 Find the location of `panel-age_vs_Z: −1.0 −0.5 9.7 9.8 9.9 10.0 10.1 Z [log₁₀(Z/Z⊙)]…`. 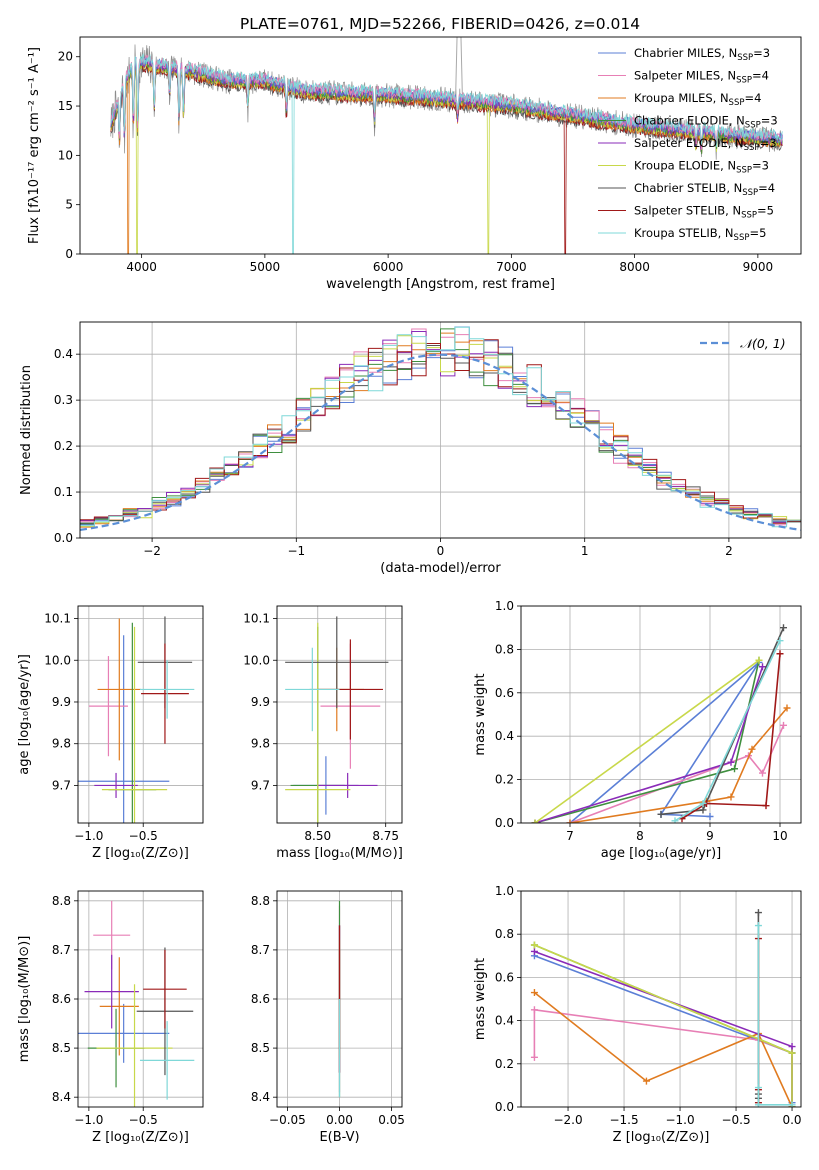

panel-age_vs_Z: −1.0 −0.5 9.7 9.8 9.9 10.0 10.1 Z [log₁₀(Z/Z⊙)]… is located at coordinates (110, 733).